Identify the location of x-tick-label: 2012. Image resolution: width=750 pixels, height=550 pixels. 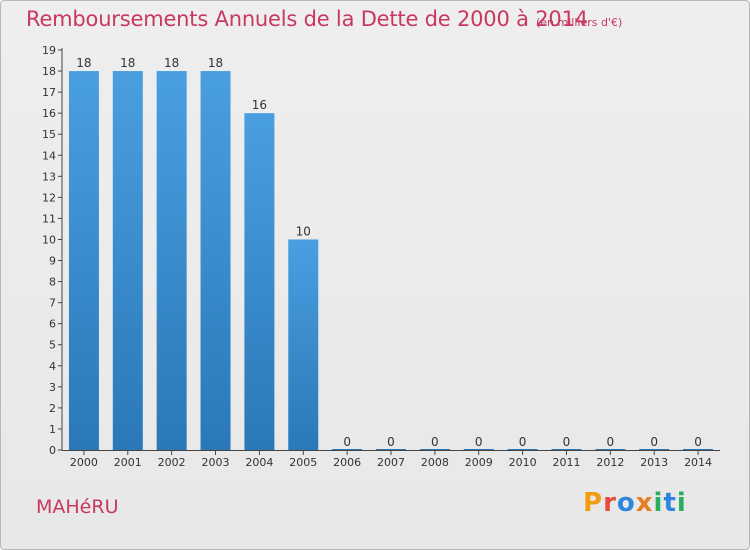
(610, 462).